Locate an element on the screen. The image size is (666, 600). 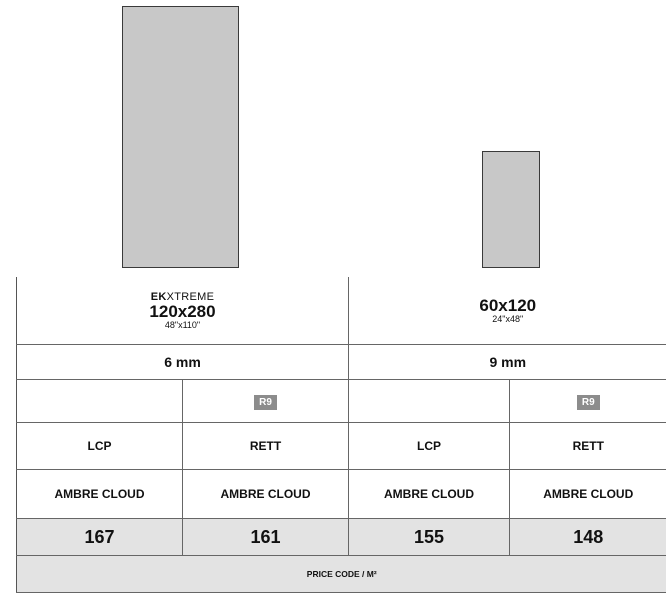
format-row: EKXTREME 120x280 48"x110" 60x120 24"x48" is located at coordinates (341, 311).